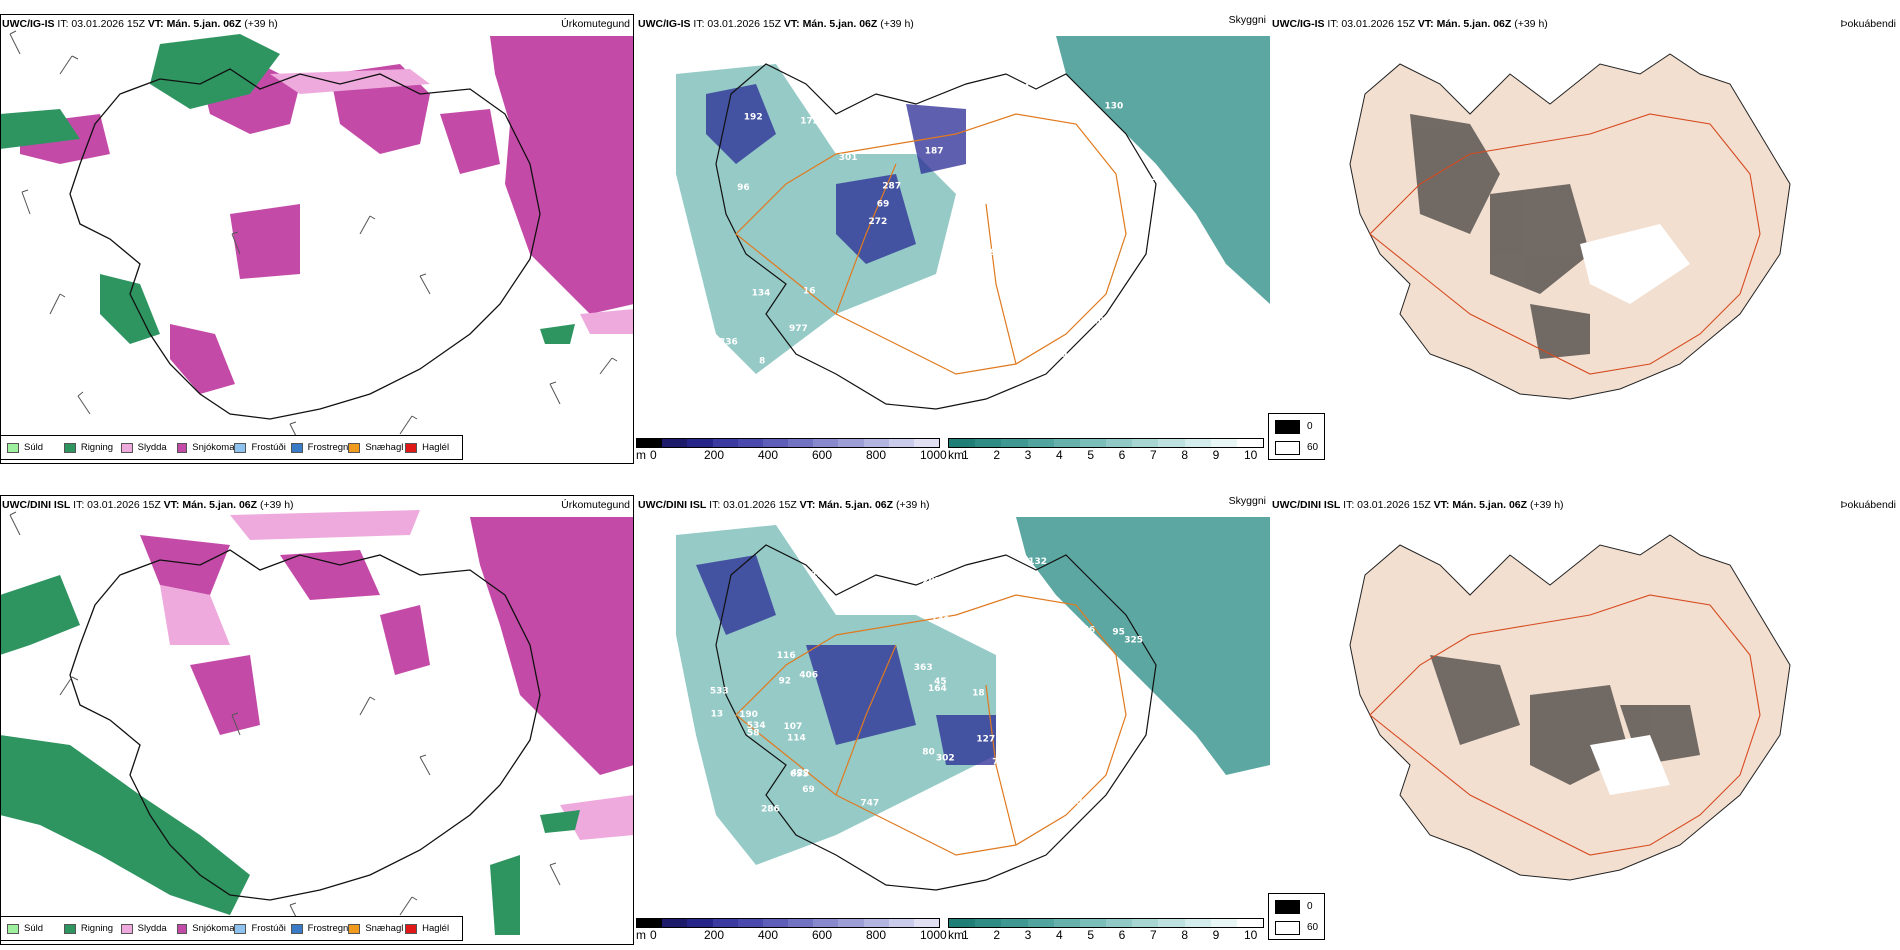 This screenshot has height=950, width=1900. I want to click on ceiling-value-label: 164, so click(937, 689).